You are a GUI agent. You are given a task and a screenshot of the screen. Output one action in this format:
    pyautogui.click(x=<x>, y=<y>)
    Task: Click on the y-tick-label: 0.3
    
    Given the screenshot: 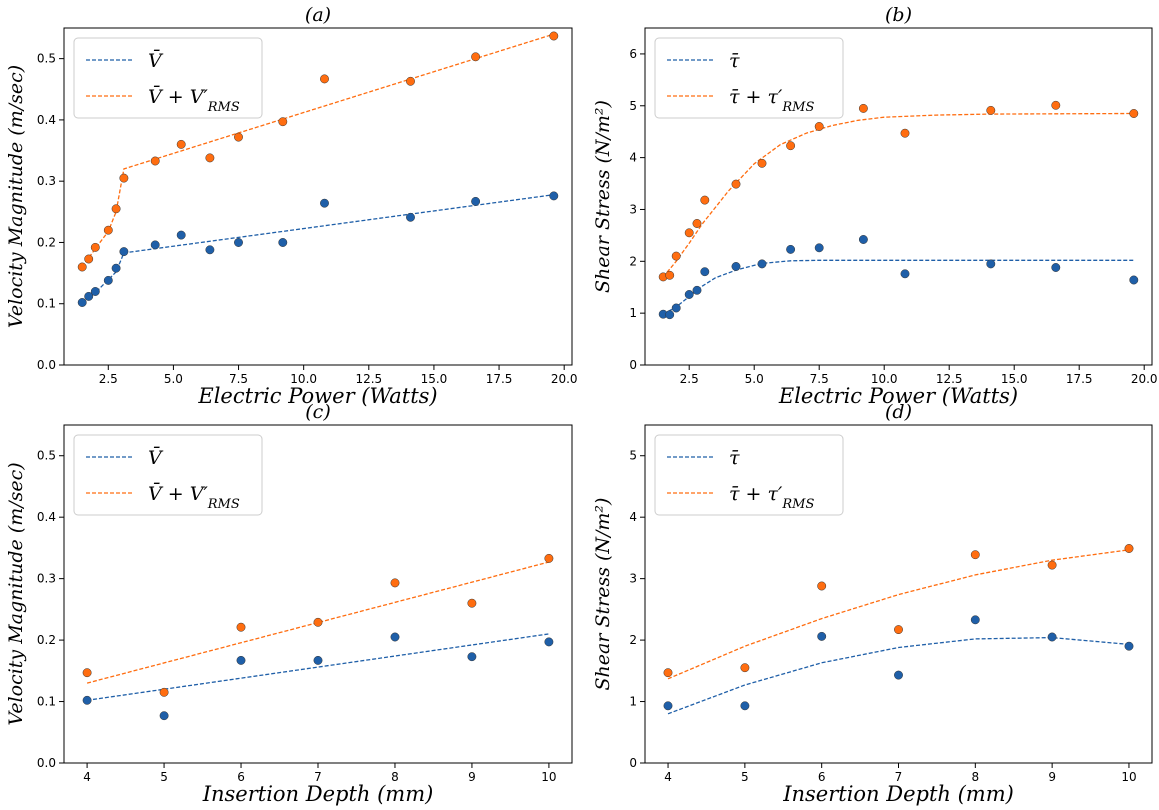 What is the action you would take?
    pyautogui.click(x=46, y=181)
    